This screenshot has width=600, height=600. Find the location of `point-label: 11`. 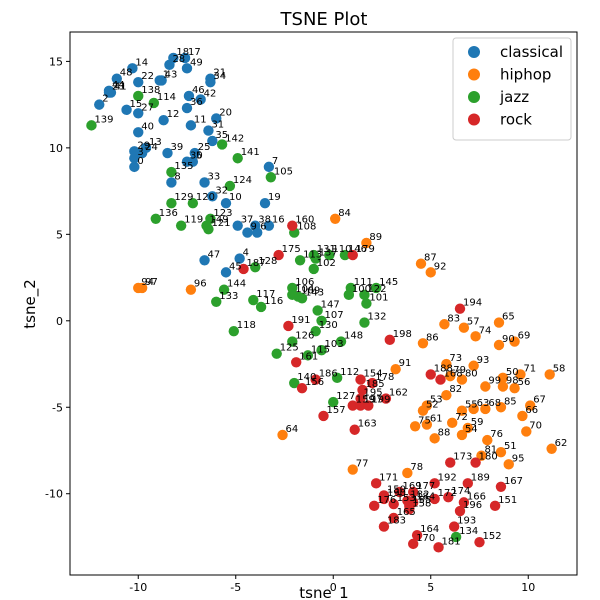

point-label: 11 is located at coordinates (200, 119).